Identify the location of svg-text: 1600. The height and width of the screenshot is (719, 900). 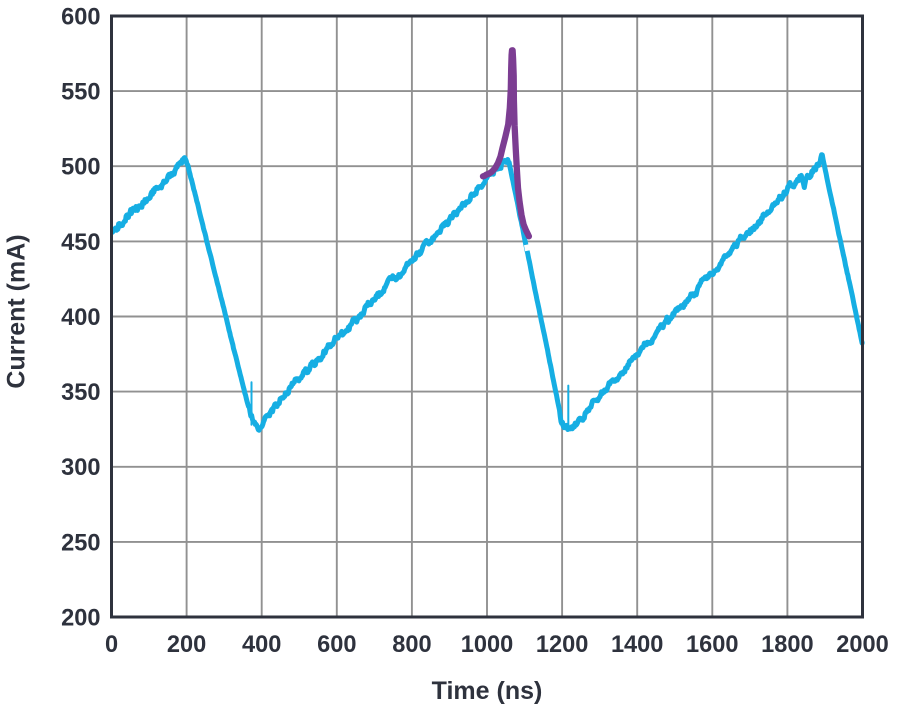
(712, 645).